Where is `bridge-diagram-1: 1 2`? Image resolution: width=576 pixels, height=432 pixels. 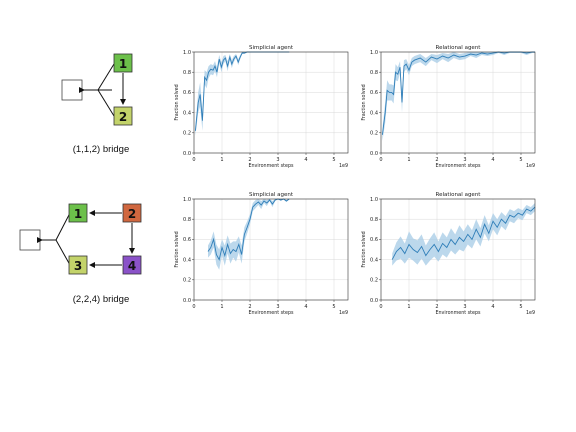 bridge-diagram-1: 1 2 is located at coordinates (97, 89).